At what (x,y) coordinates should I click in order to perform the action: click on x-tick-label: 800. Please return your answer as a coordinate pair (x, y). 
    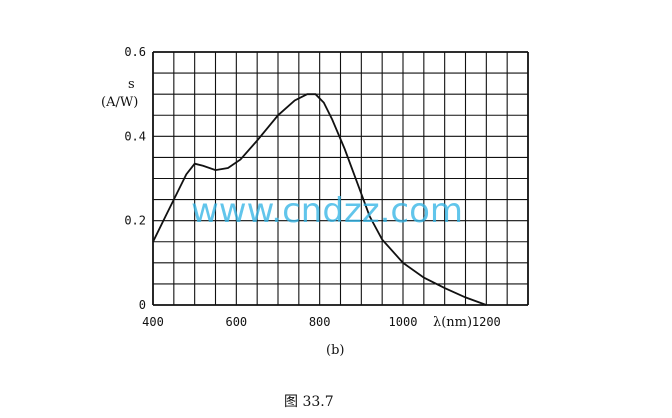
    Looking at the image, I should click on (320, 322).